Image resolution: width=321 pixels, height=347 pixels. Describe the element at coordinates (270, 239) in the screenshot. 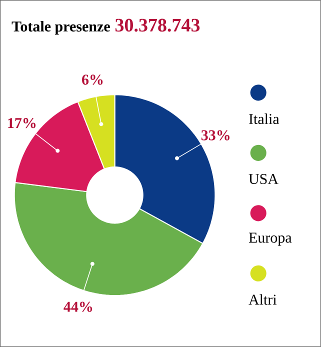

I see `legend-label: Europa` at that location.